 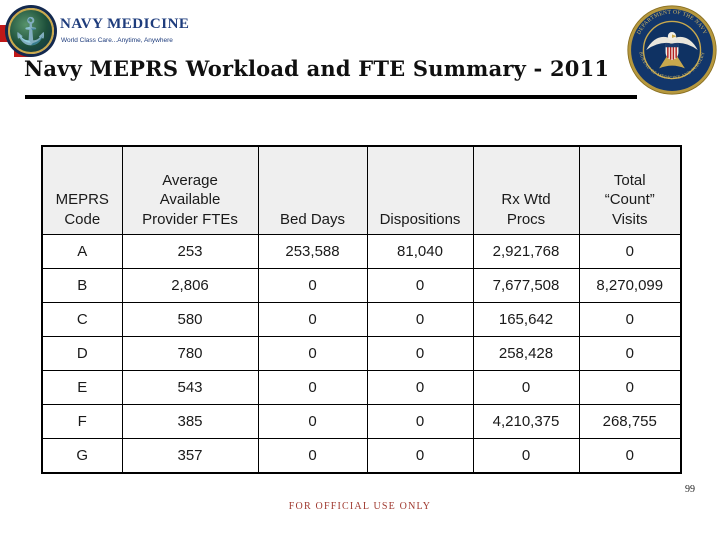 I want to click on cell-meprs-code: D, so click(x=82, y=353).